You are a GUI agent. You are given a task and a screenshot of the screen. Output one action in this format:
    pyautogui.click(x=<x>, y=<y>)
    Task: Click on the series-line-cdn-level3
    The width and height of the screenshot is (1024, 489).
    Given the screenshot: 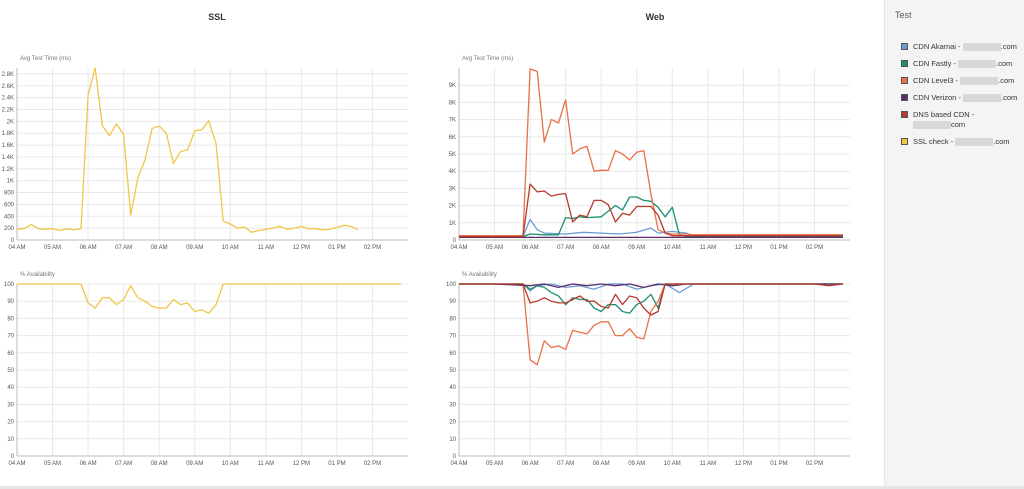 What is the action you would take?
    pyautogui.click(x=651, y=152)
    